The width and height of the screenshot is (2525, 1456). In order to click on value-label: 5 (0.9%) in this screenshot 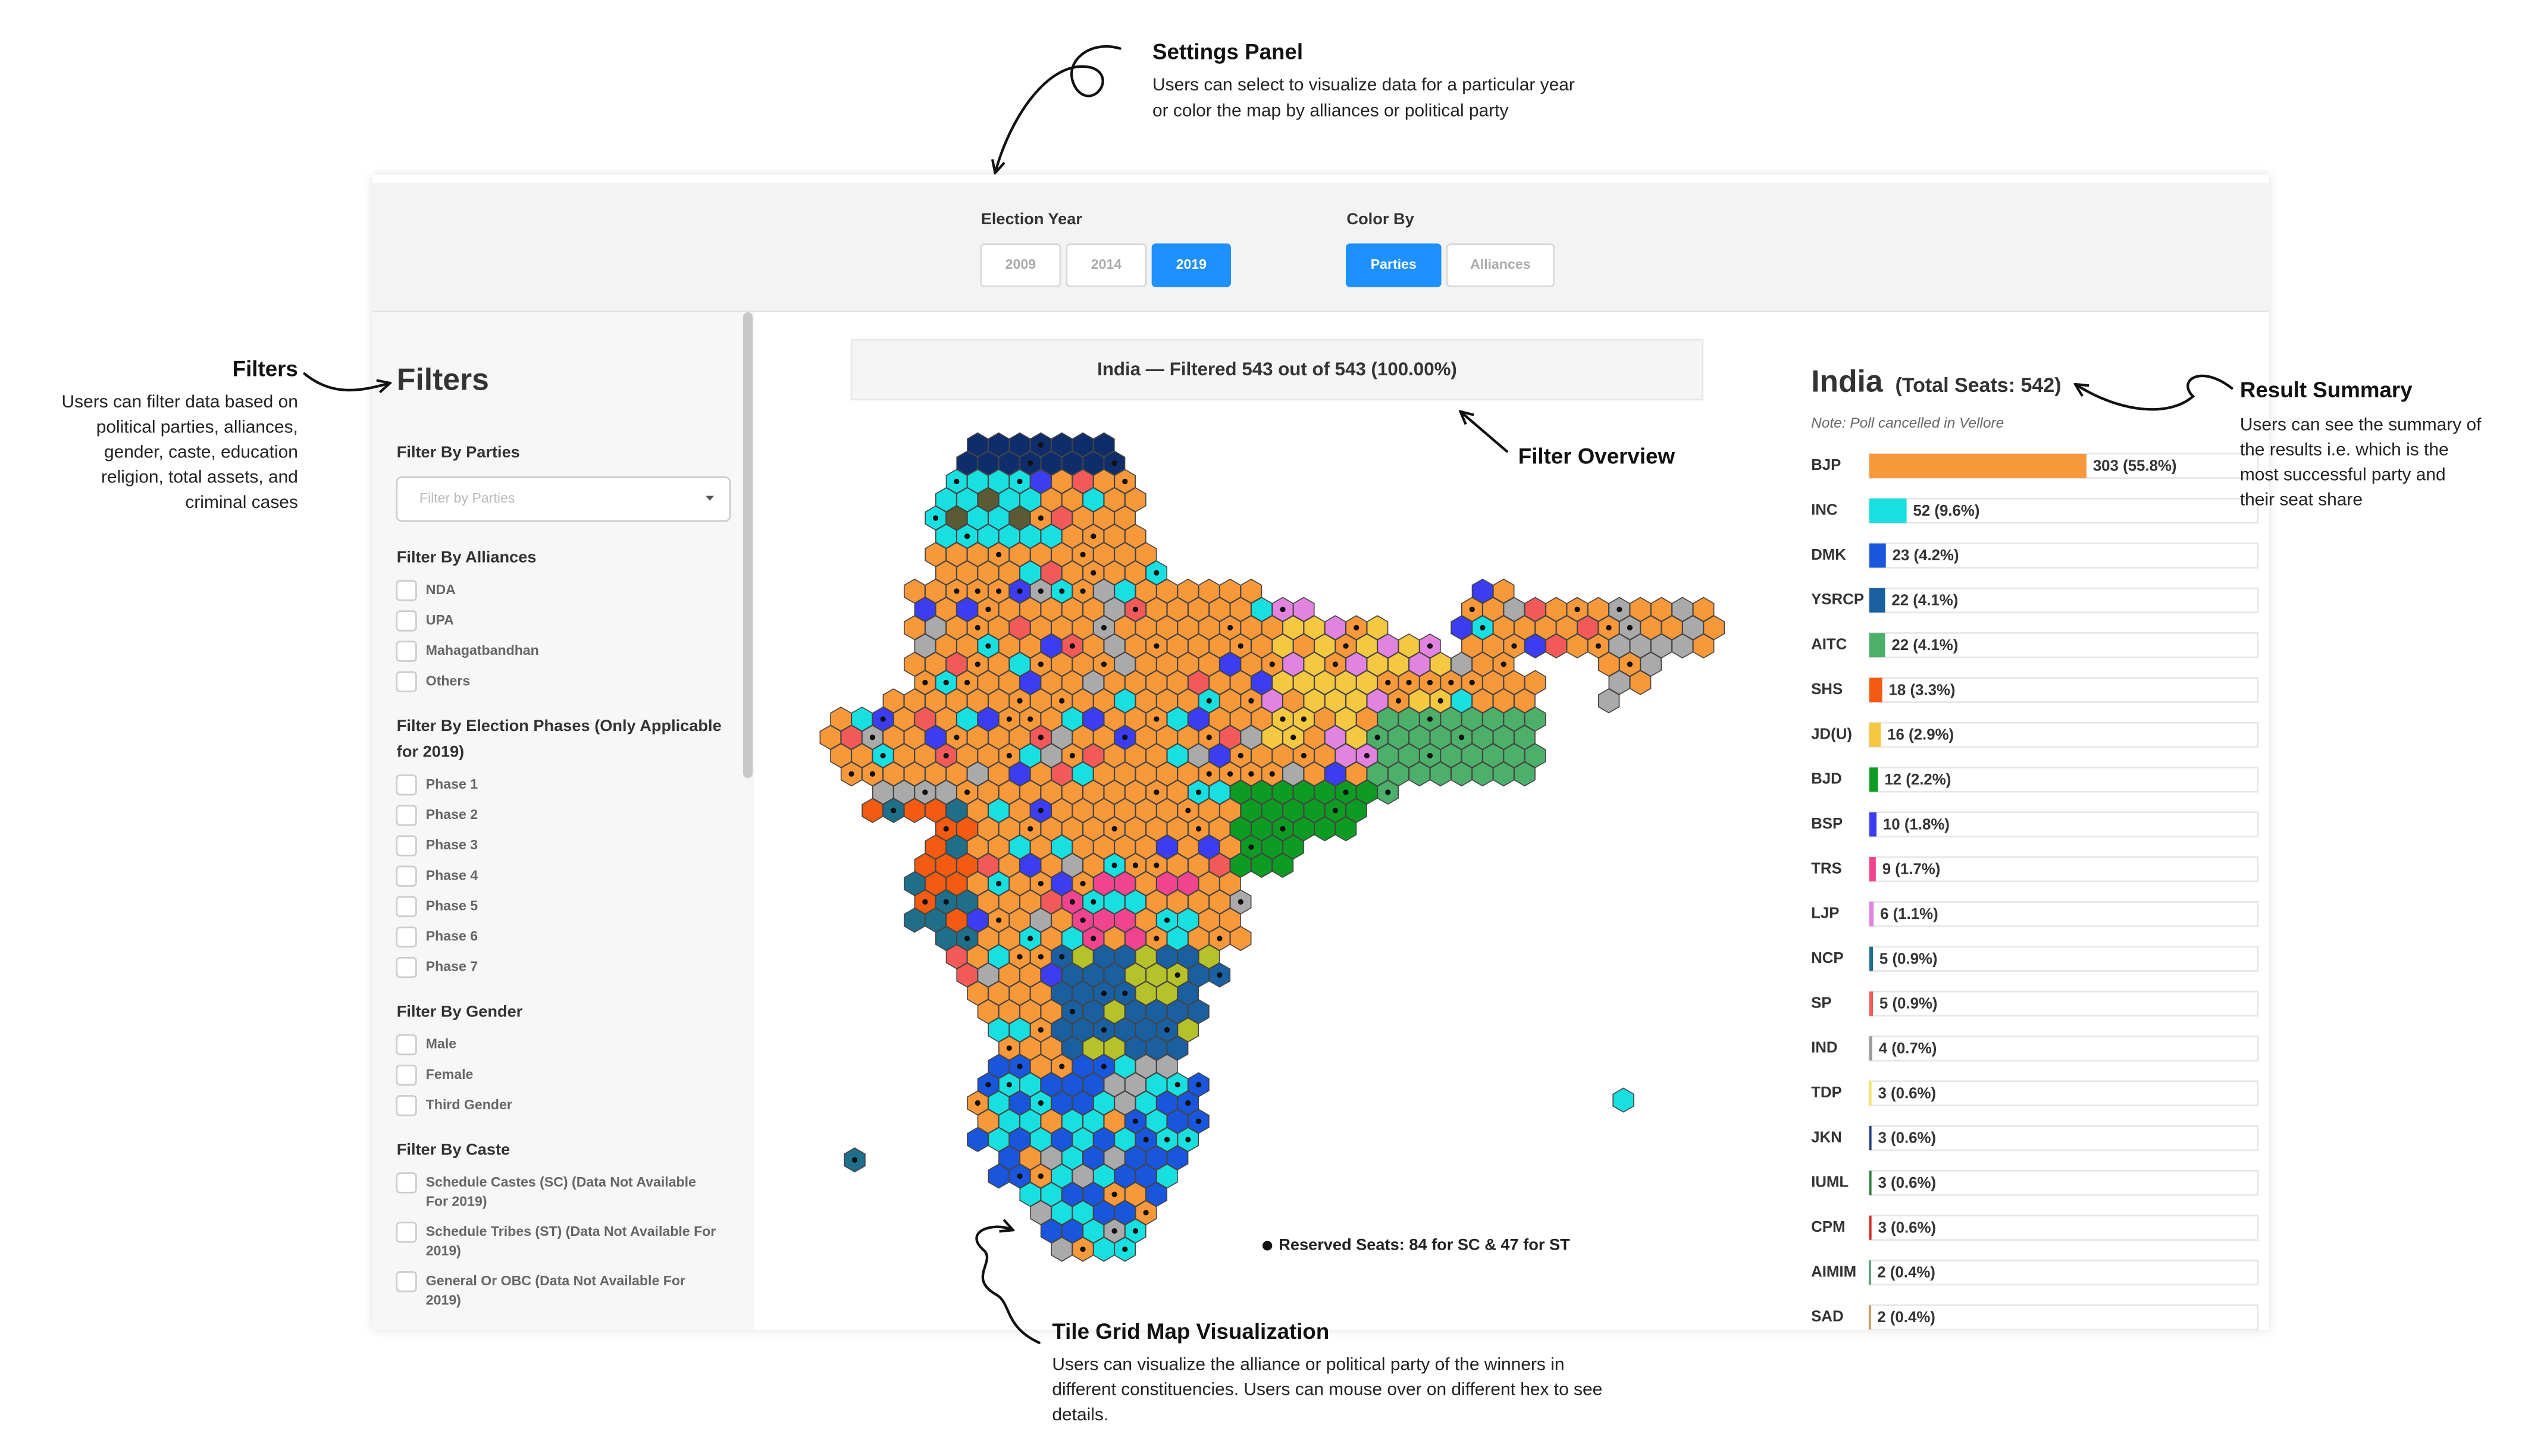, I will do `click(1908, 1004)`.